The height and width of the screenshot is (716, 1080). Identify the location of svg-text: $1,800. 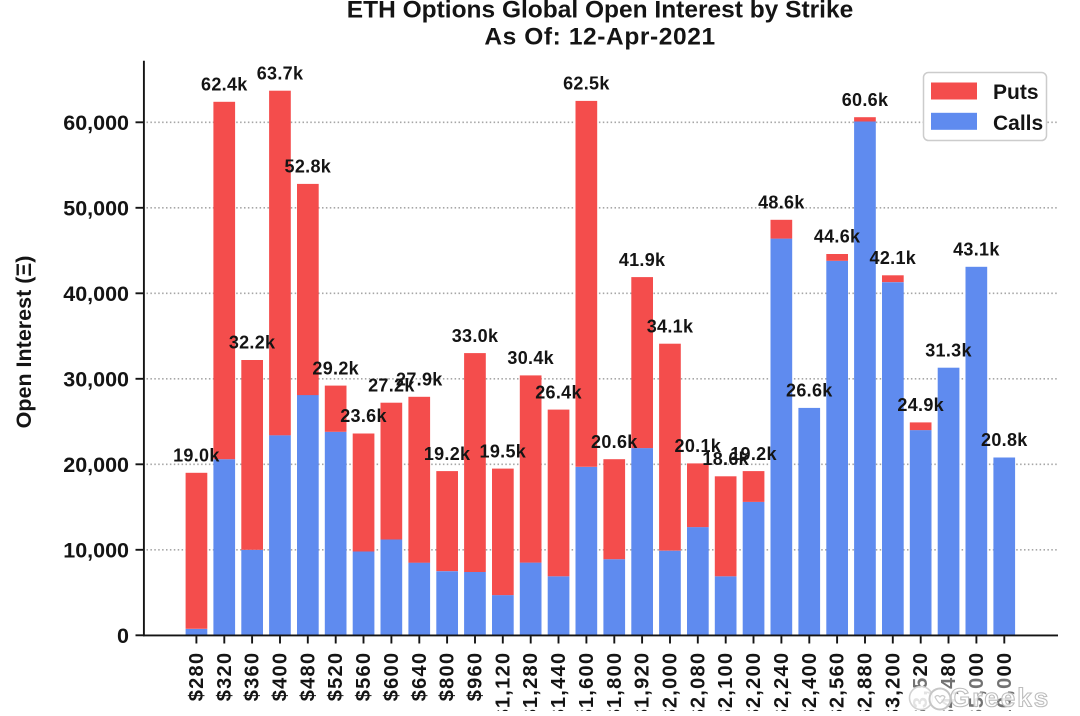
(615, 681).